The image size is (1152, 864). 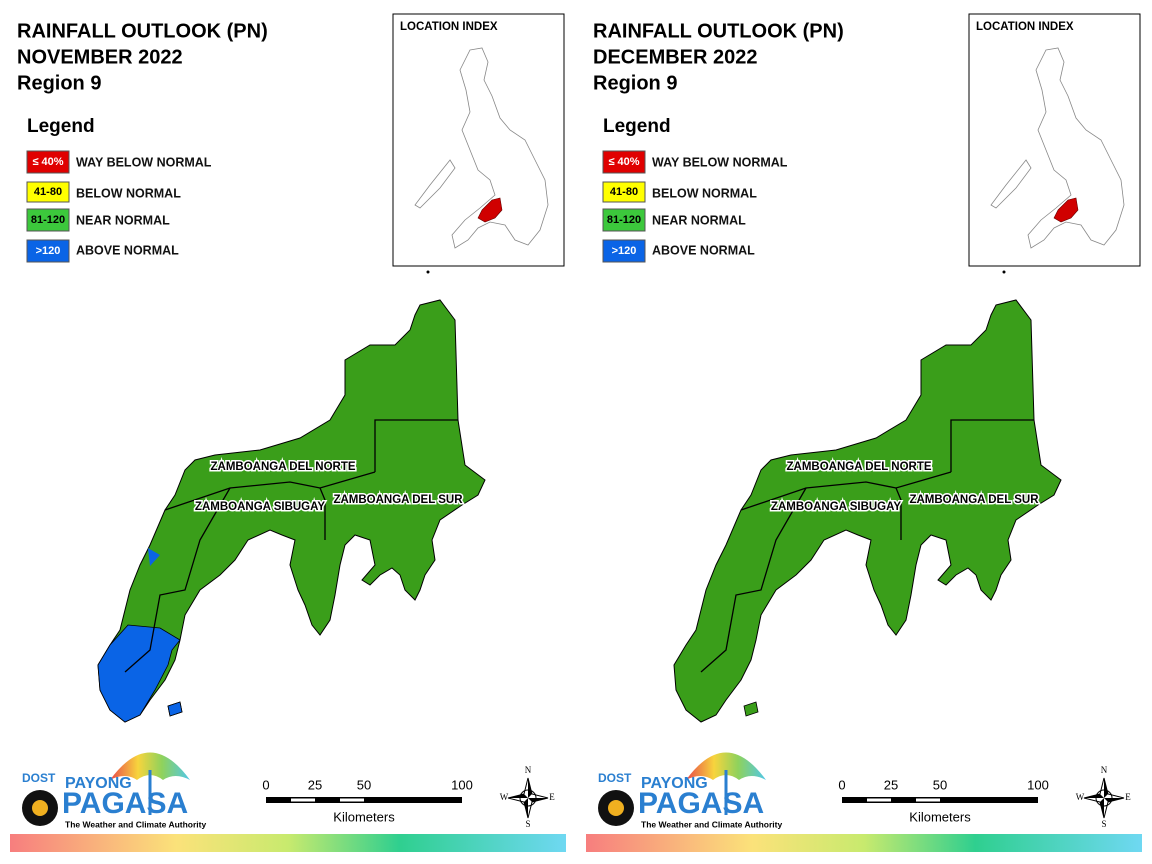 I want to click on scale-unit: Kilometers, so click(x=940, y=816).